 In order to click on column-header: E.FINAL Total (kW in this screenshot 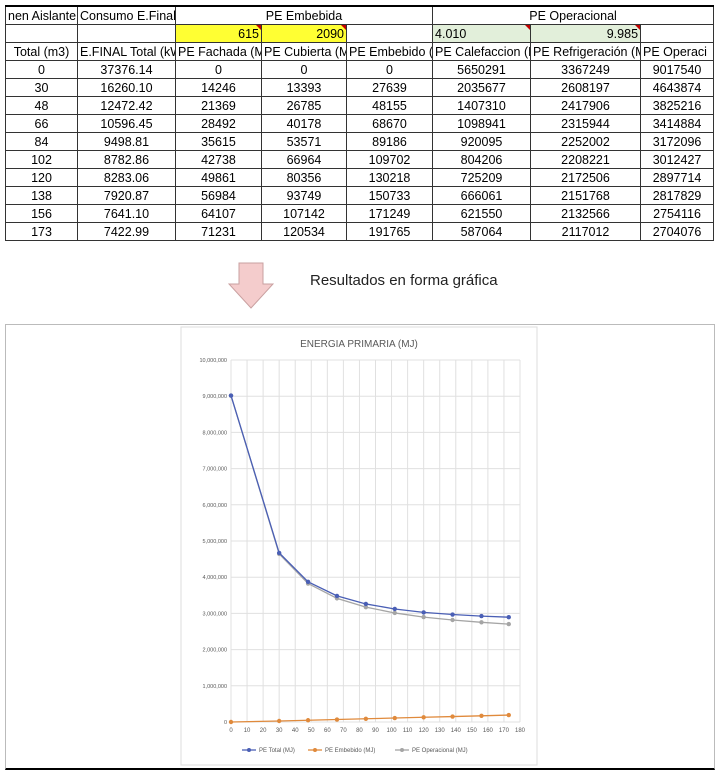, I will do `click(126, 51)`.